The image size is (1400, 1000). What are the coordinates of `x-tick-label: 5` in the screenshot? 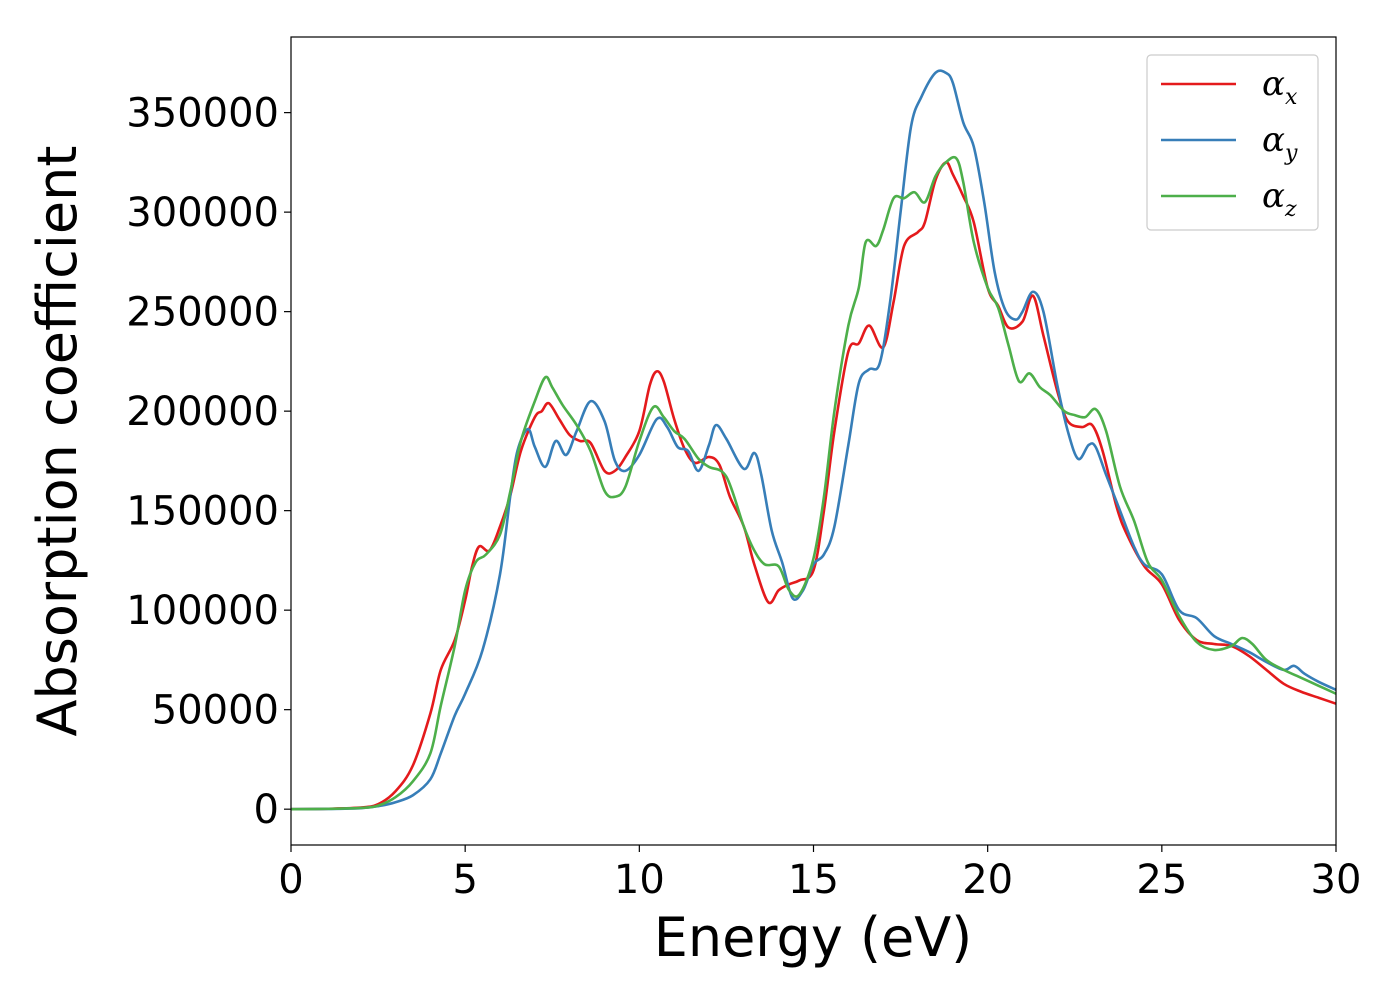 It's located at (464, 880).